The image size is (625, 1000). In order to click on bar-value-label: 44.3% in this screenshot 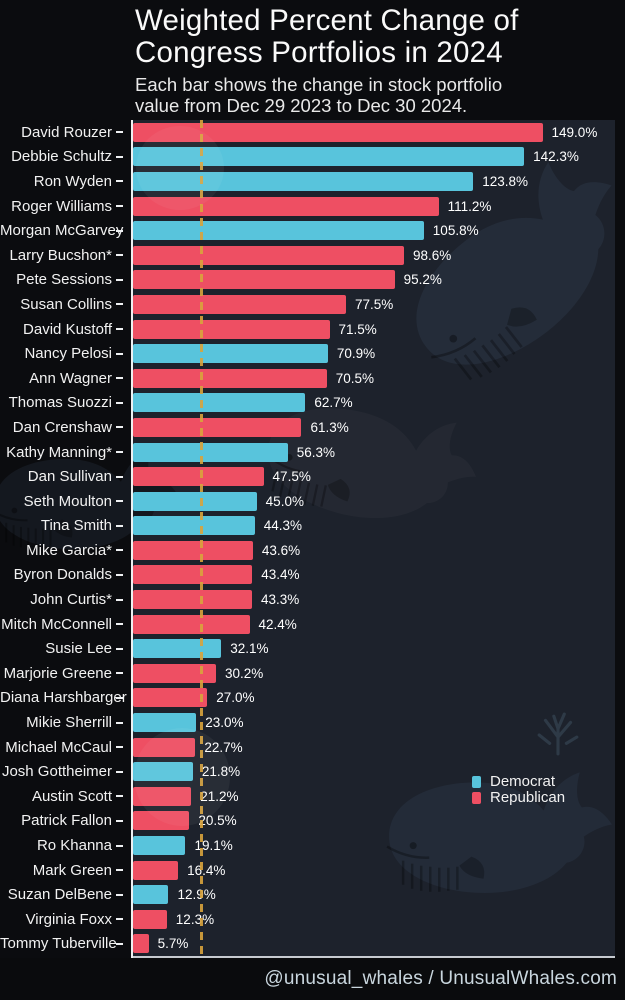, I will do `click(283, 526)`.